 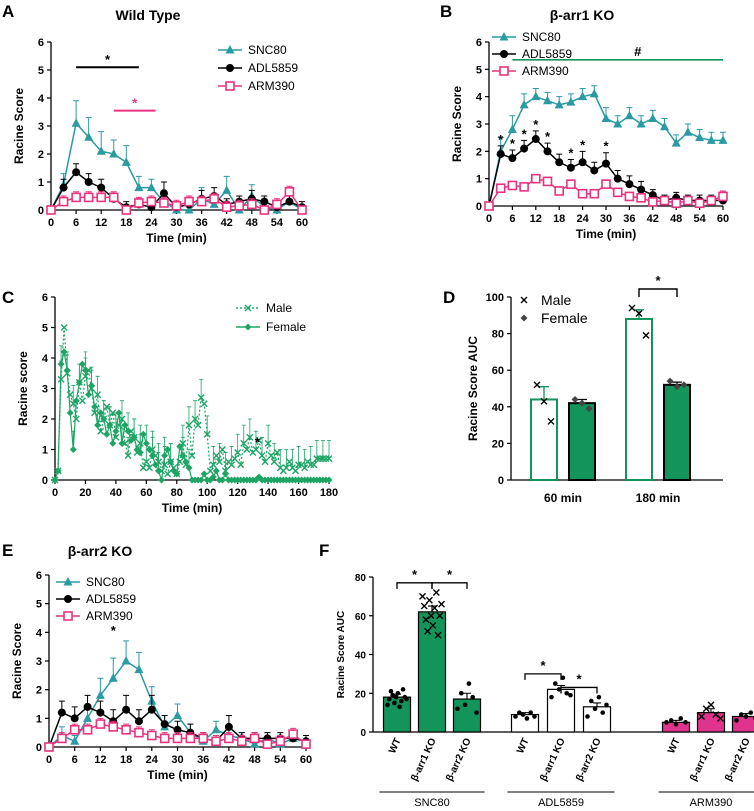 What do you see at coordinates (498, 371) in the screenshot?
I see `y-tick-label: 60` at bounding box center [498, 371].